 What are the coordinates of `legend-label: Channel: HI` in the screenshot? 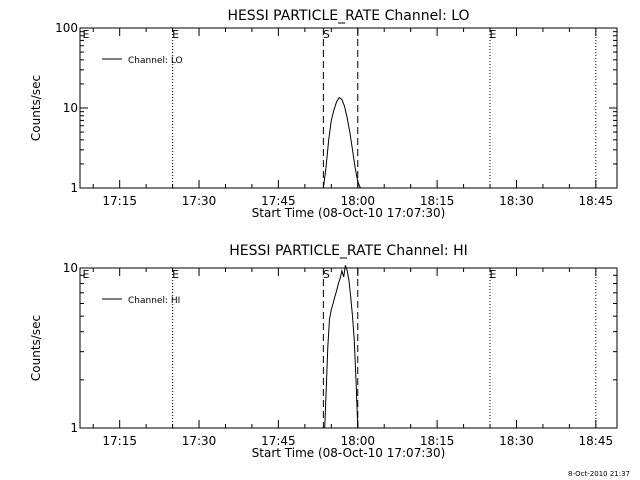 It's located at (154, 301).